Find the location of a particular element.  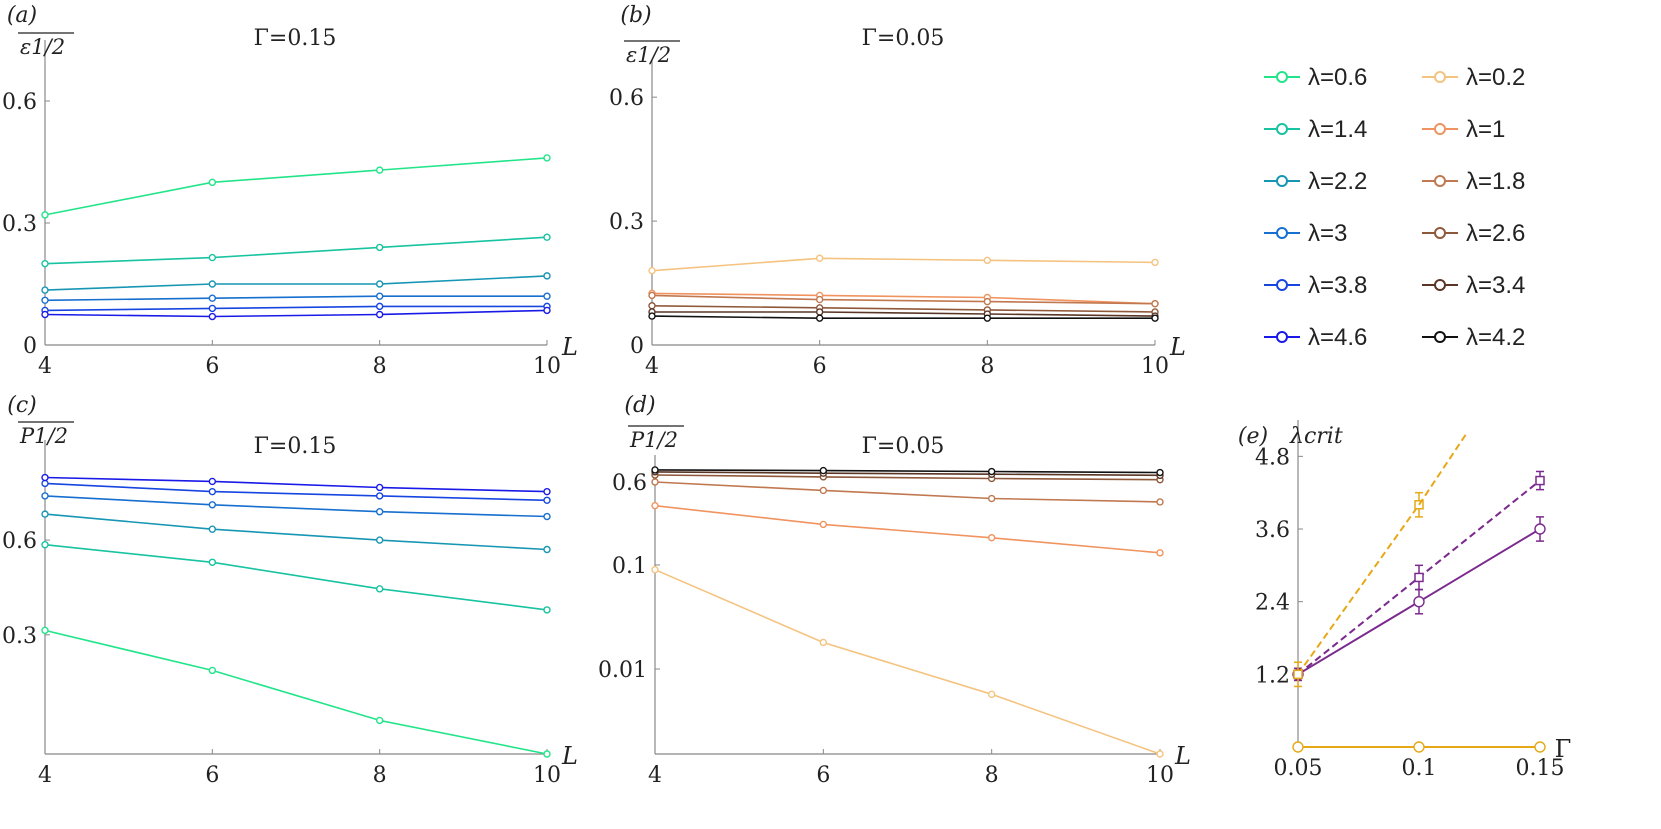

panel-label: (e) is located at coordinates (1253, 436).